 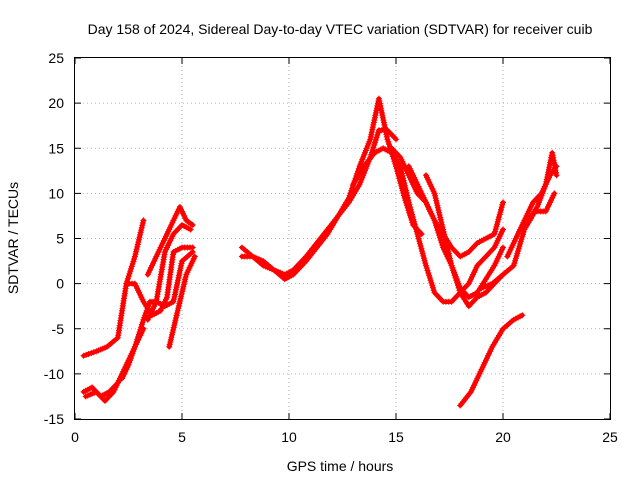 What do you see at coordinates (58, 329) in the screenshot?
I see `y-tick-label: -5` at bounding box center [58, 329].